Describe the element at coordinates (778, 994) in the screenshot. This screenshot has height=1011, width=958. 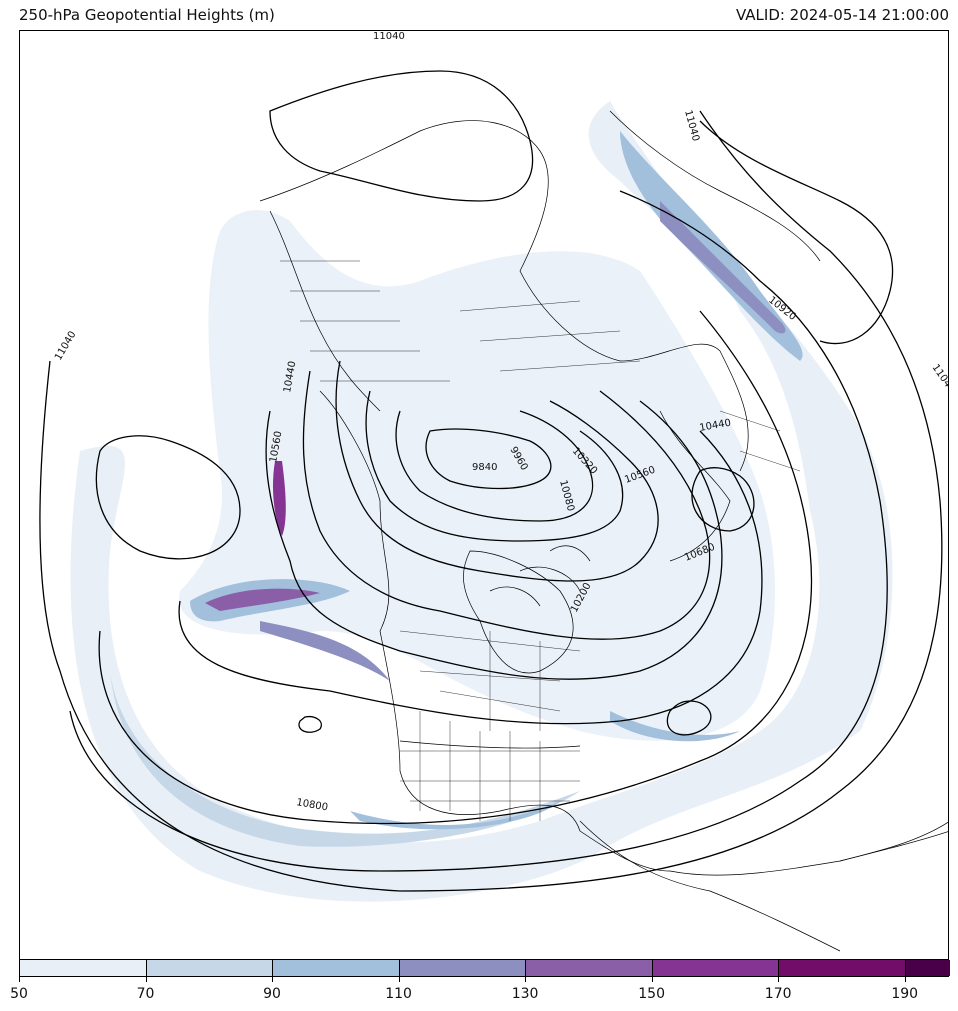
I see `colorbar-tick-label: 170` at that location.